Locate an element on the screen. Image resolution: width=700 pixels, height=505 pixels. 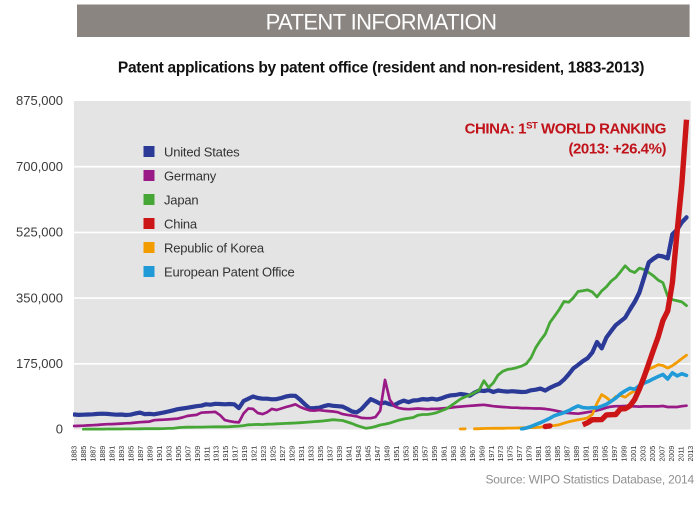
svg-text: 1957 is located at coordinates (424, 454).